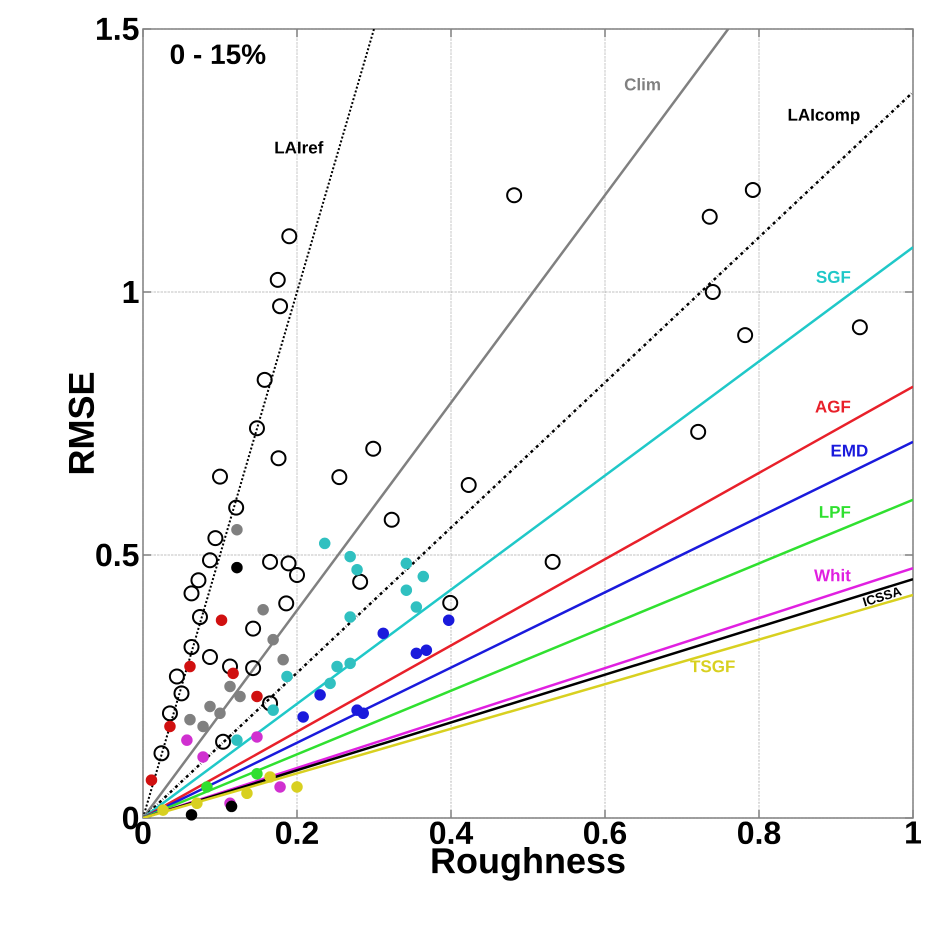  What do you see at coordinates (299, 147) in the screenshot?
I see `series-label: LAIref` at bounding box center [299, 147].